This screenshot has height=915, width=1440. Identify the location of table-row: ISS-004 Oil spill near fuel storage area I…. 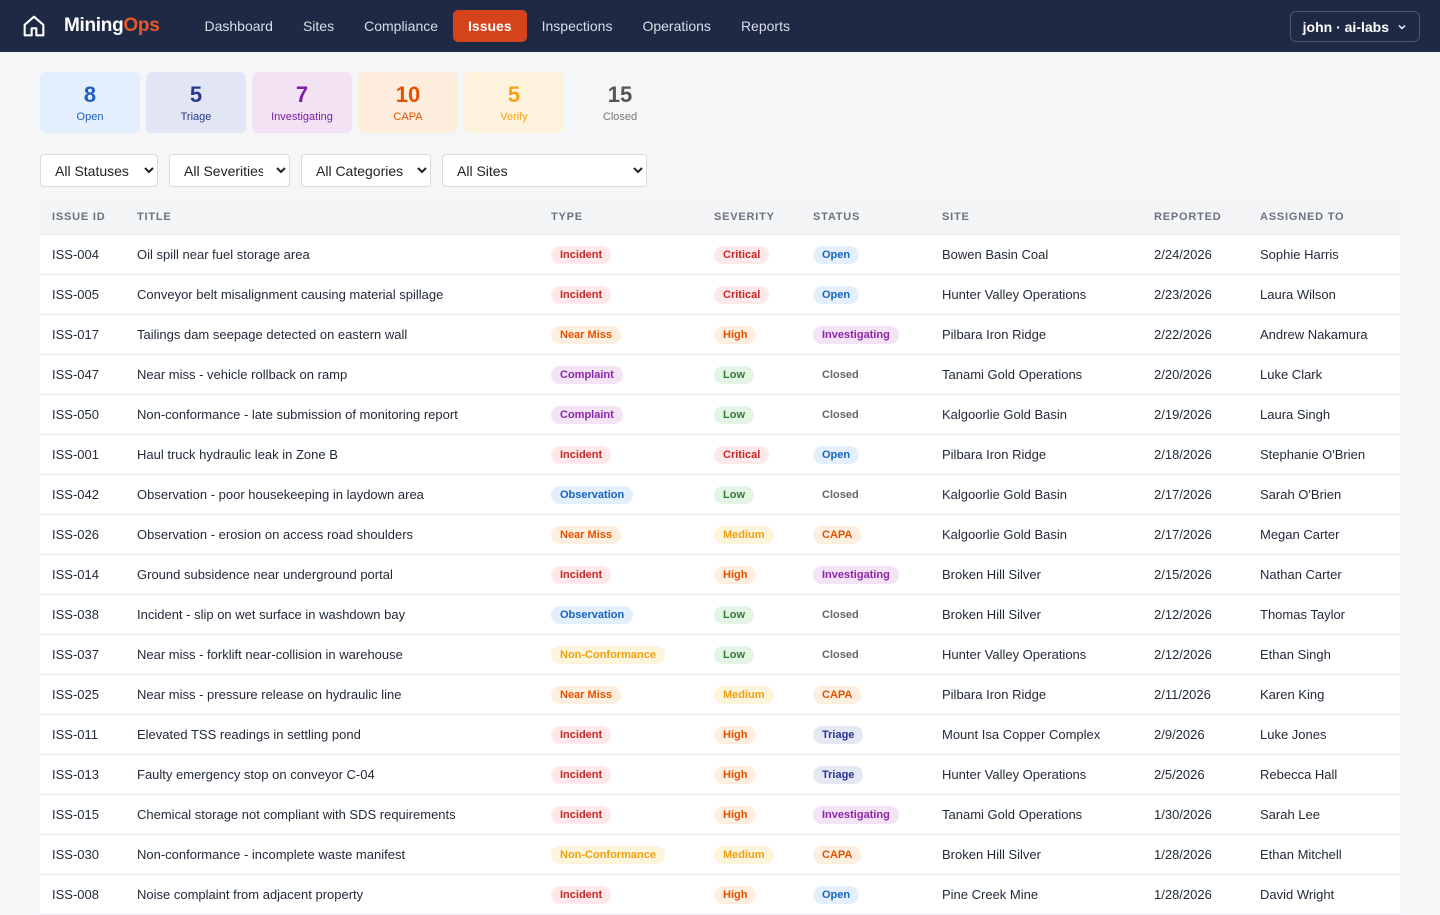
(720, 255).